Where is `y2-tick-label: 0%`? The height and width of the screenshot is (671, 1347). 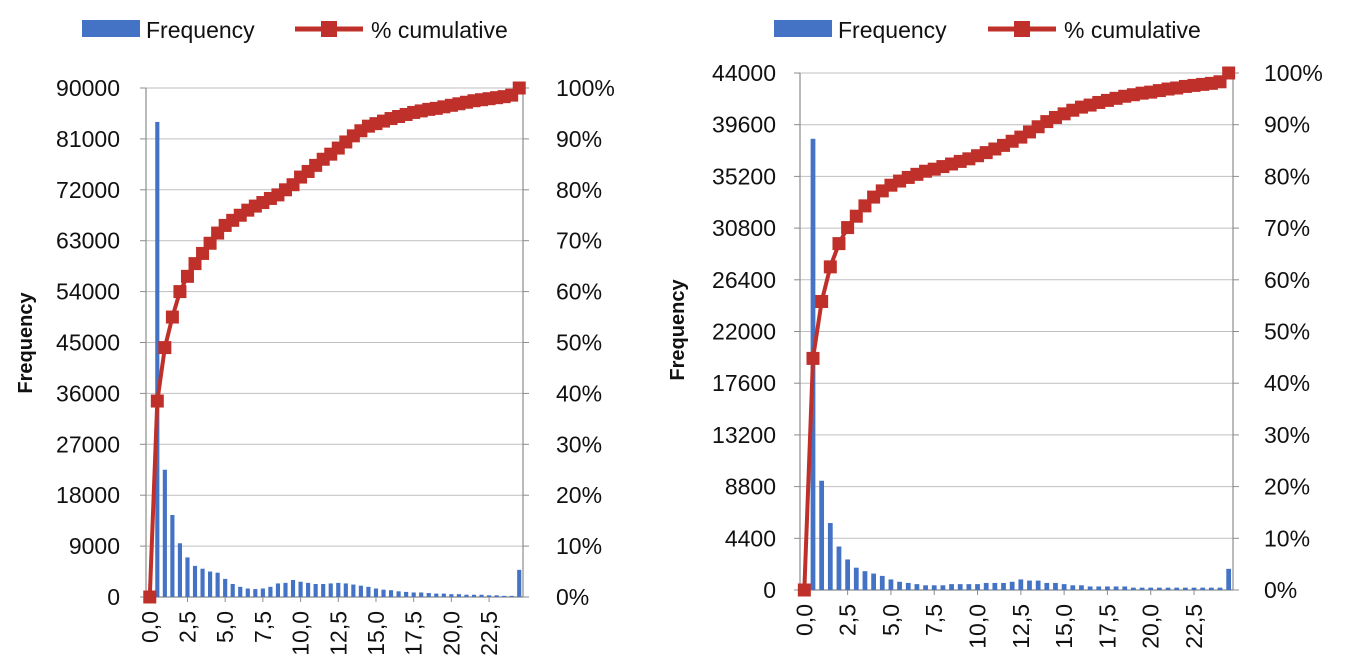
y2-tick-label: 0% is located at coordinates (1280, 590).